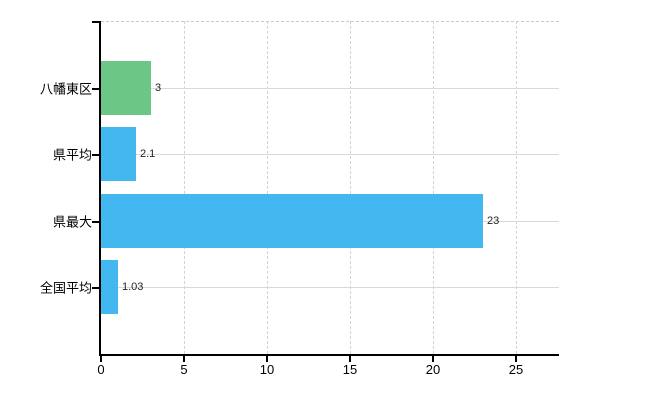  Describe the element at coordinates (148, 154) in the screenshot. I see `bar-value-label: 2.1` at that location.